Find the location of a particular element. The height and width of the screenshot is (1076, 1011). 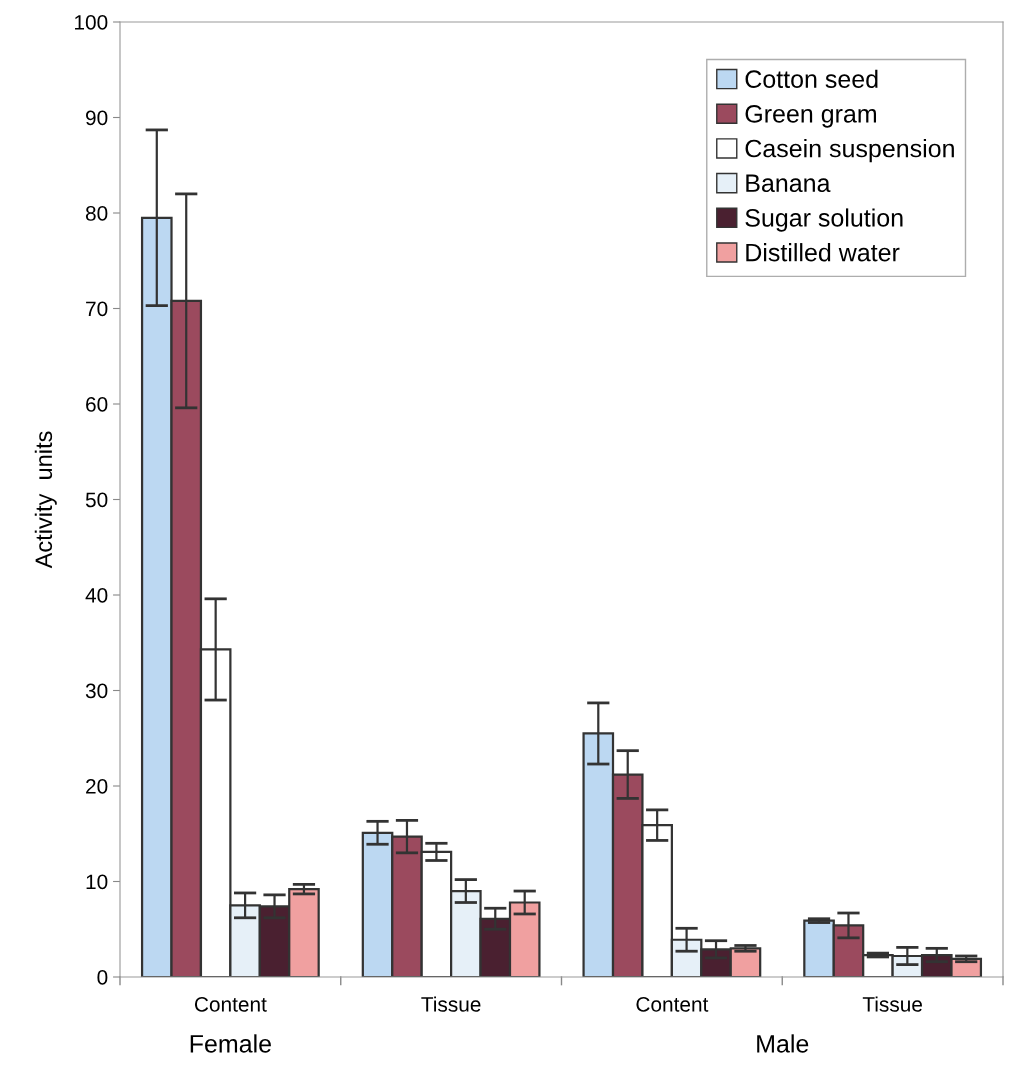

y-tick-label: 30 is located at coordinates (96, 691).